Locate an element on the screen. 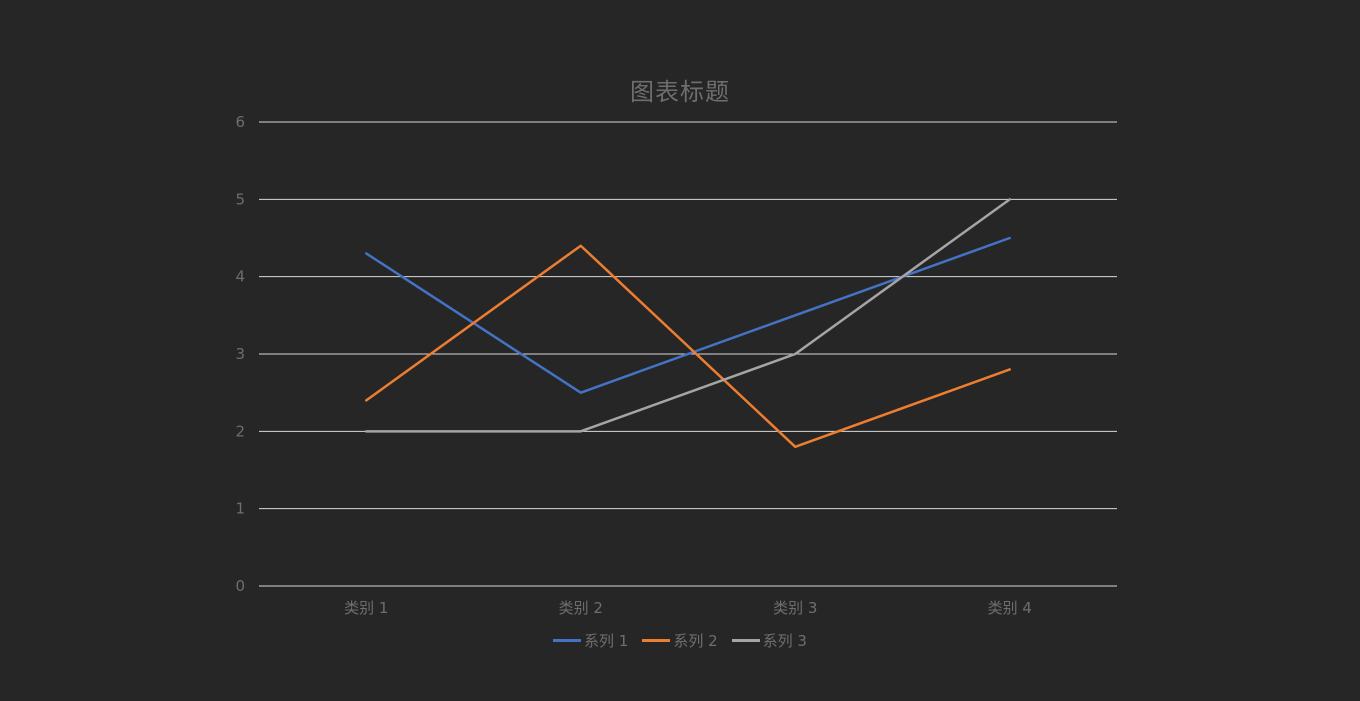  legend-label: 系列 2 is located at coordinates (695, 641).